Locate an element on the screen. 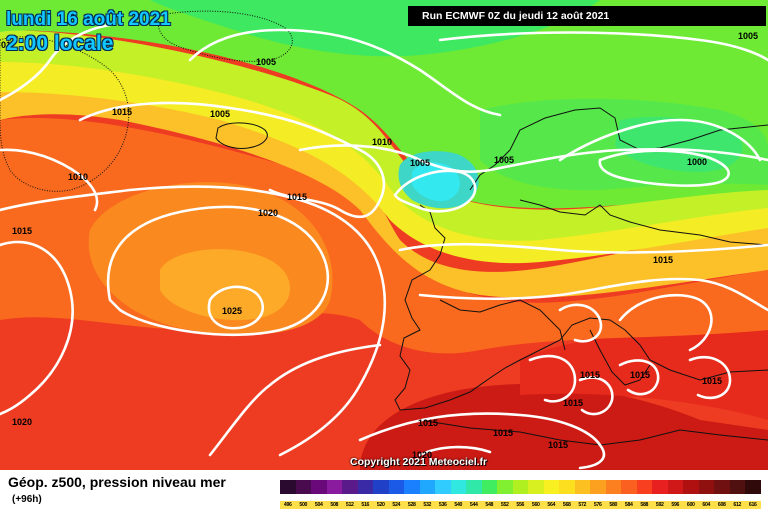 The image size is (768, 512). scale-tick-label: 592 is located at coordinates (660, 505).